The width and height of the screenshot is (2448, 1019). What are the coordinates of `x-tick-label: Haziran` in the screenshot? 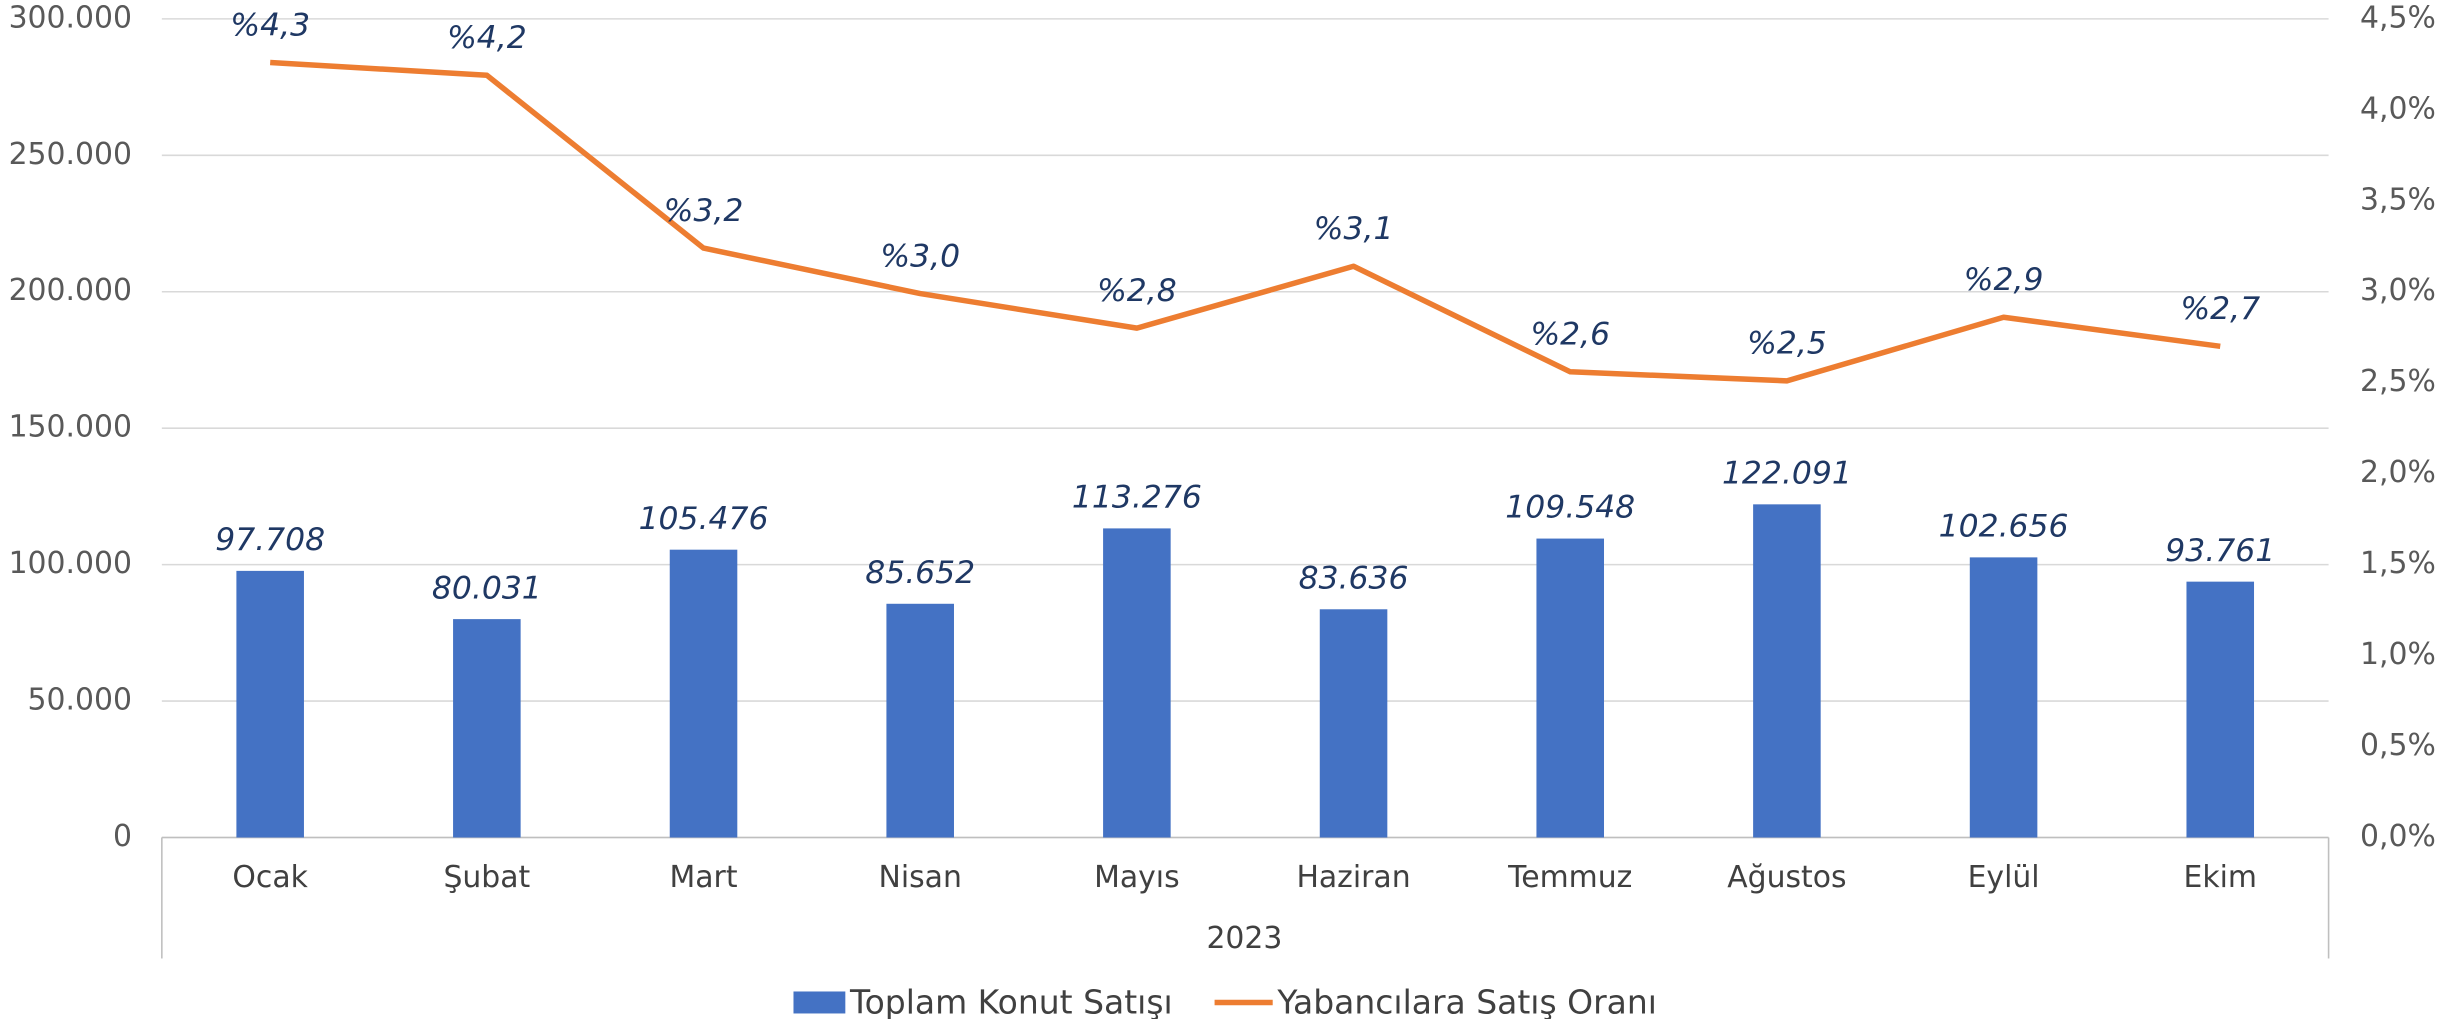 It's located at (1353, 877).